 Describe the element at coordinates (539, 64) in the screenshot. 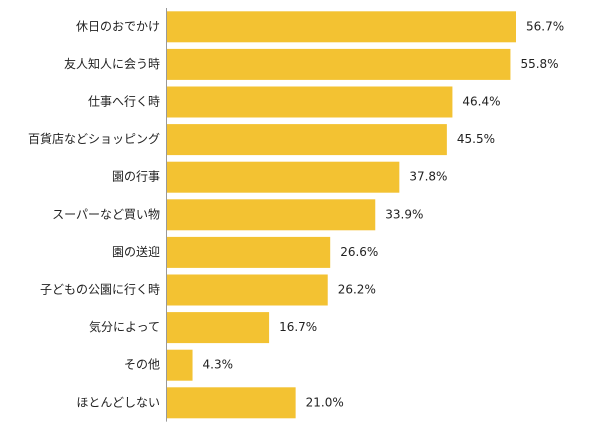

I see `value-label: 55.8%` at that location.